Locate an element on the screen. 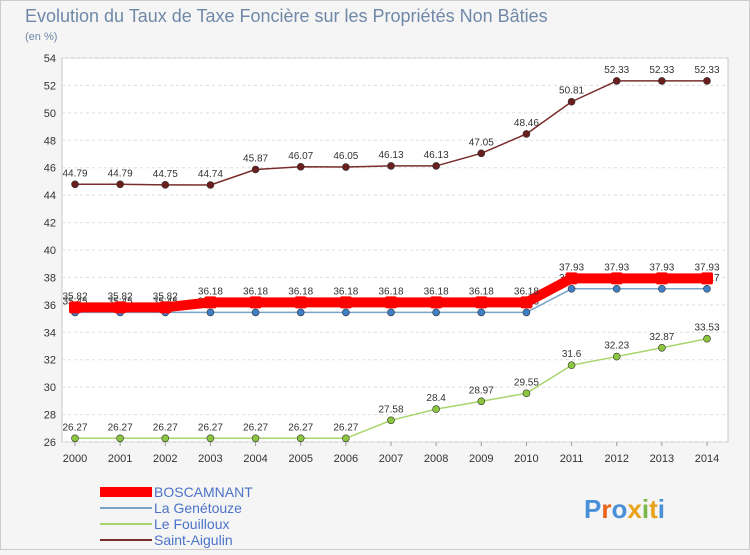  y-tick-label: 28 is located at coordinates (50, 416).